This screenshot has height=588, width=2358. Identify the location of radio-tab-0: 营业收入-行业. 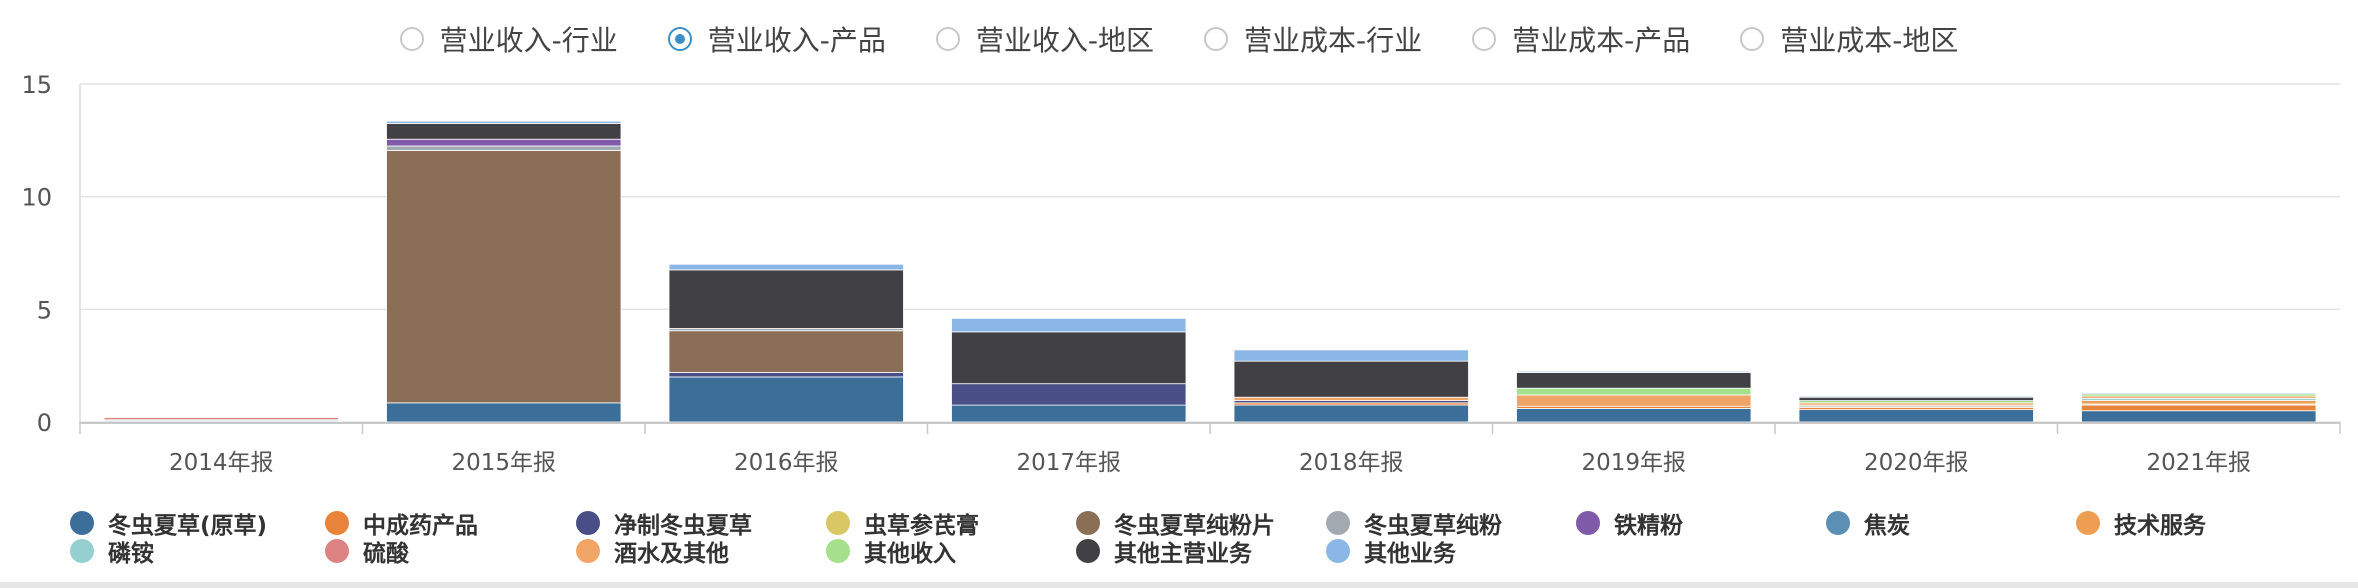
(508, 39).